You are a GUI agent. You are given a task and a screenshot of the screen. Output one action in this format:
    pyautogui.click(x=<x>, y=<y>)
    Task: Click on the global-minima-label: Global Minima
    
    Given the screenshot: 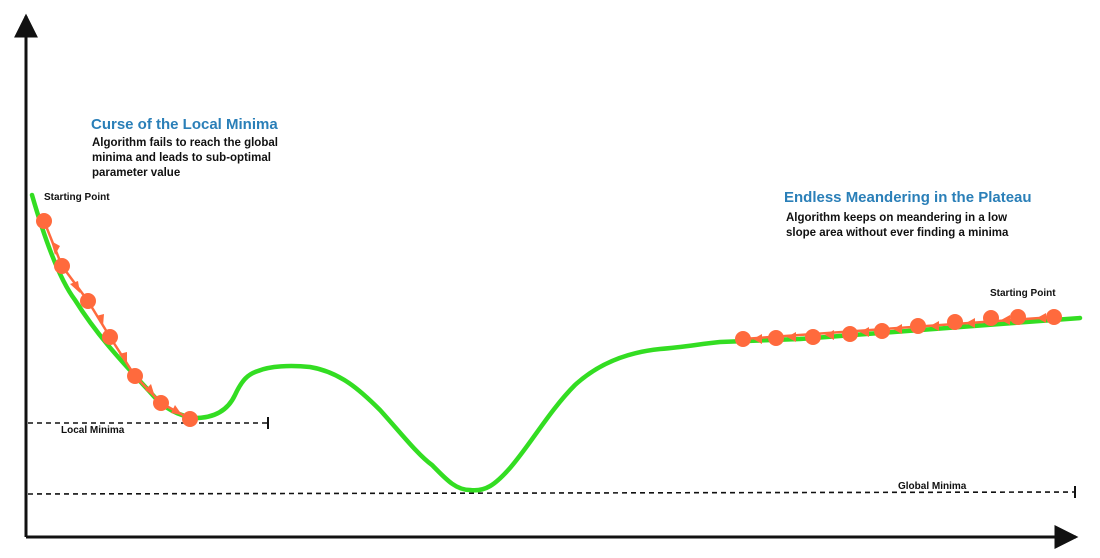 What is the action you would take?
    pyautogui.click(x=932, y=486)
    